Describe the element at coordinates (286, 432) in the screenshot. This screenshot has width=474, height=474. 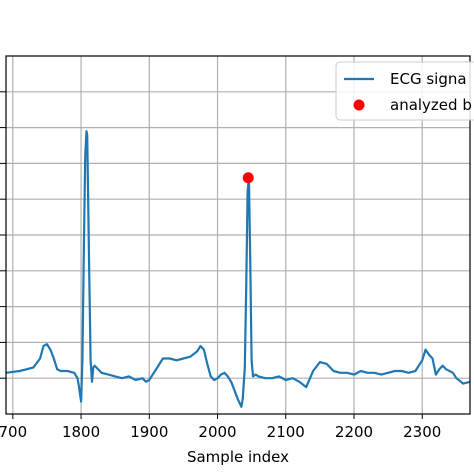
I see `x-tick-label: 2100` at that location.